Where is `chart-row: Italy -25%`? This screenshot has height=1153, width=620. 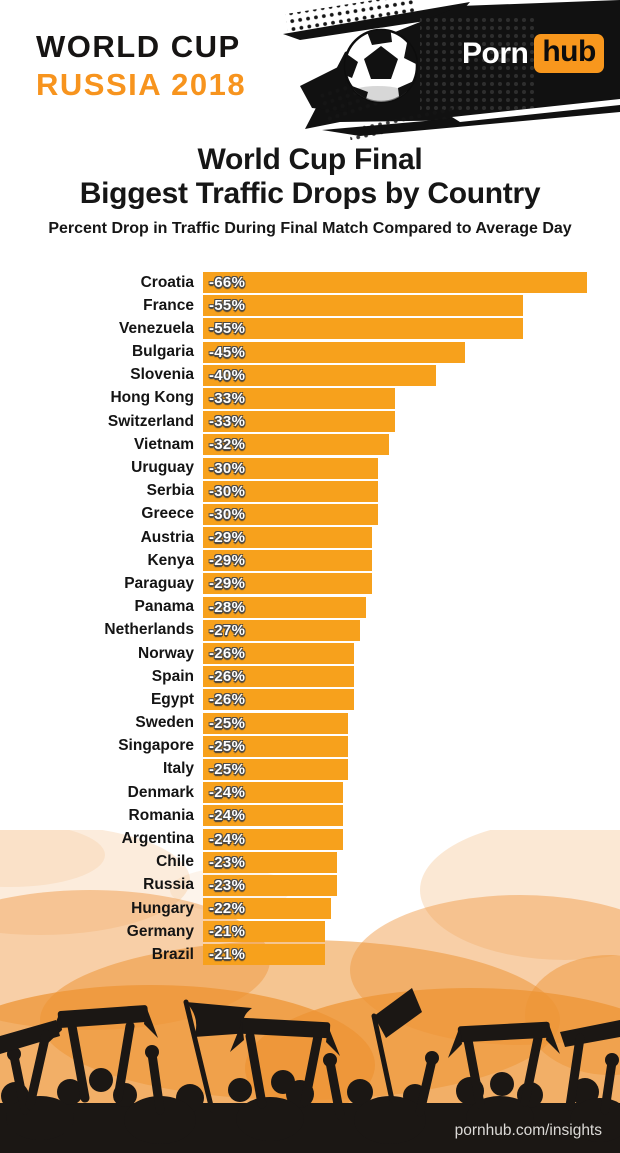 chart-row: Italy -25% is located at coordinates (310, 769).